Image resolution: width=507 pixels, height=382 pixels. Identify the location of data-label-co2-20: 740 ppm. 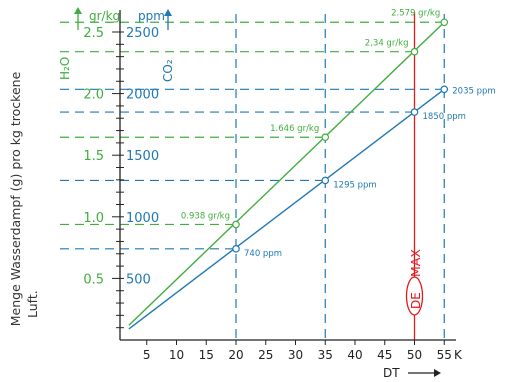
(263, 254).